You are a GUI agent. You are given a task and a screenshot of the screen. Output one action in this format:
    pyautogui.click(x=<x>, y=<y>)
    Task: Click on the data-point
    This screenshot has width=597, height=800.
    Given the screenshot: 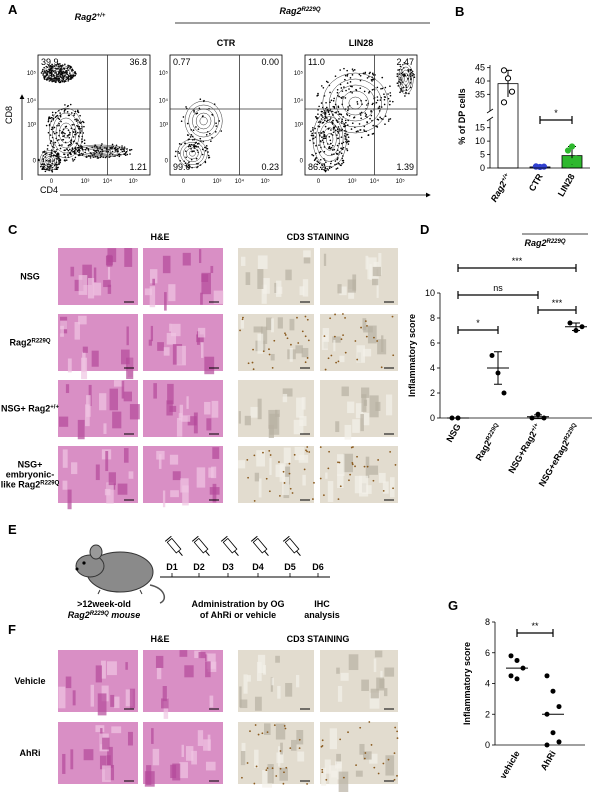 What is the action you would take?
    pyautogui.click(x=576, y=158)
    